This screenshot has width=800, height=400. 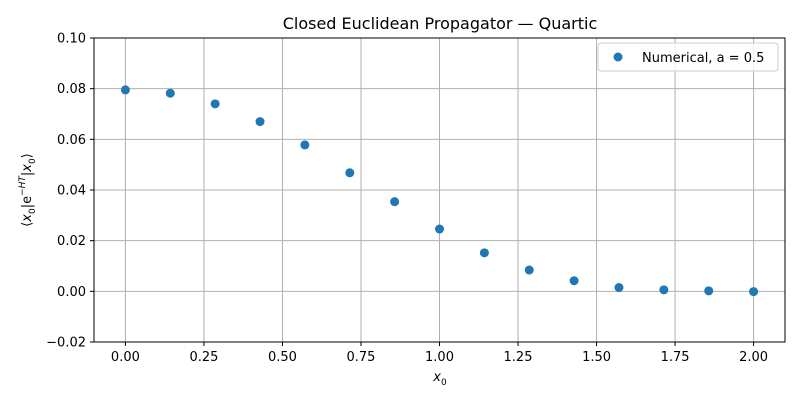 I want to click on x-tick-label: 0.50, so click(x=282, y=357).